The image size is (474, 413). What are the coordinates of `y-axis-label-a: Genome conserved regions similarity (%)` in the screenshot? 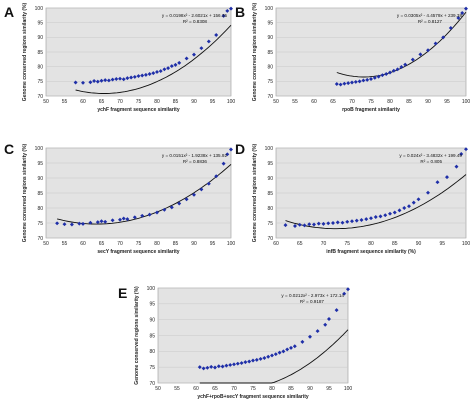 It's located at (25, 51).